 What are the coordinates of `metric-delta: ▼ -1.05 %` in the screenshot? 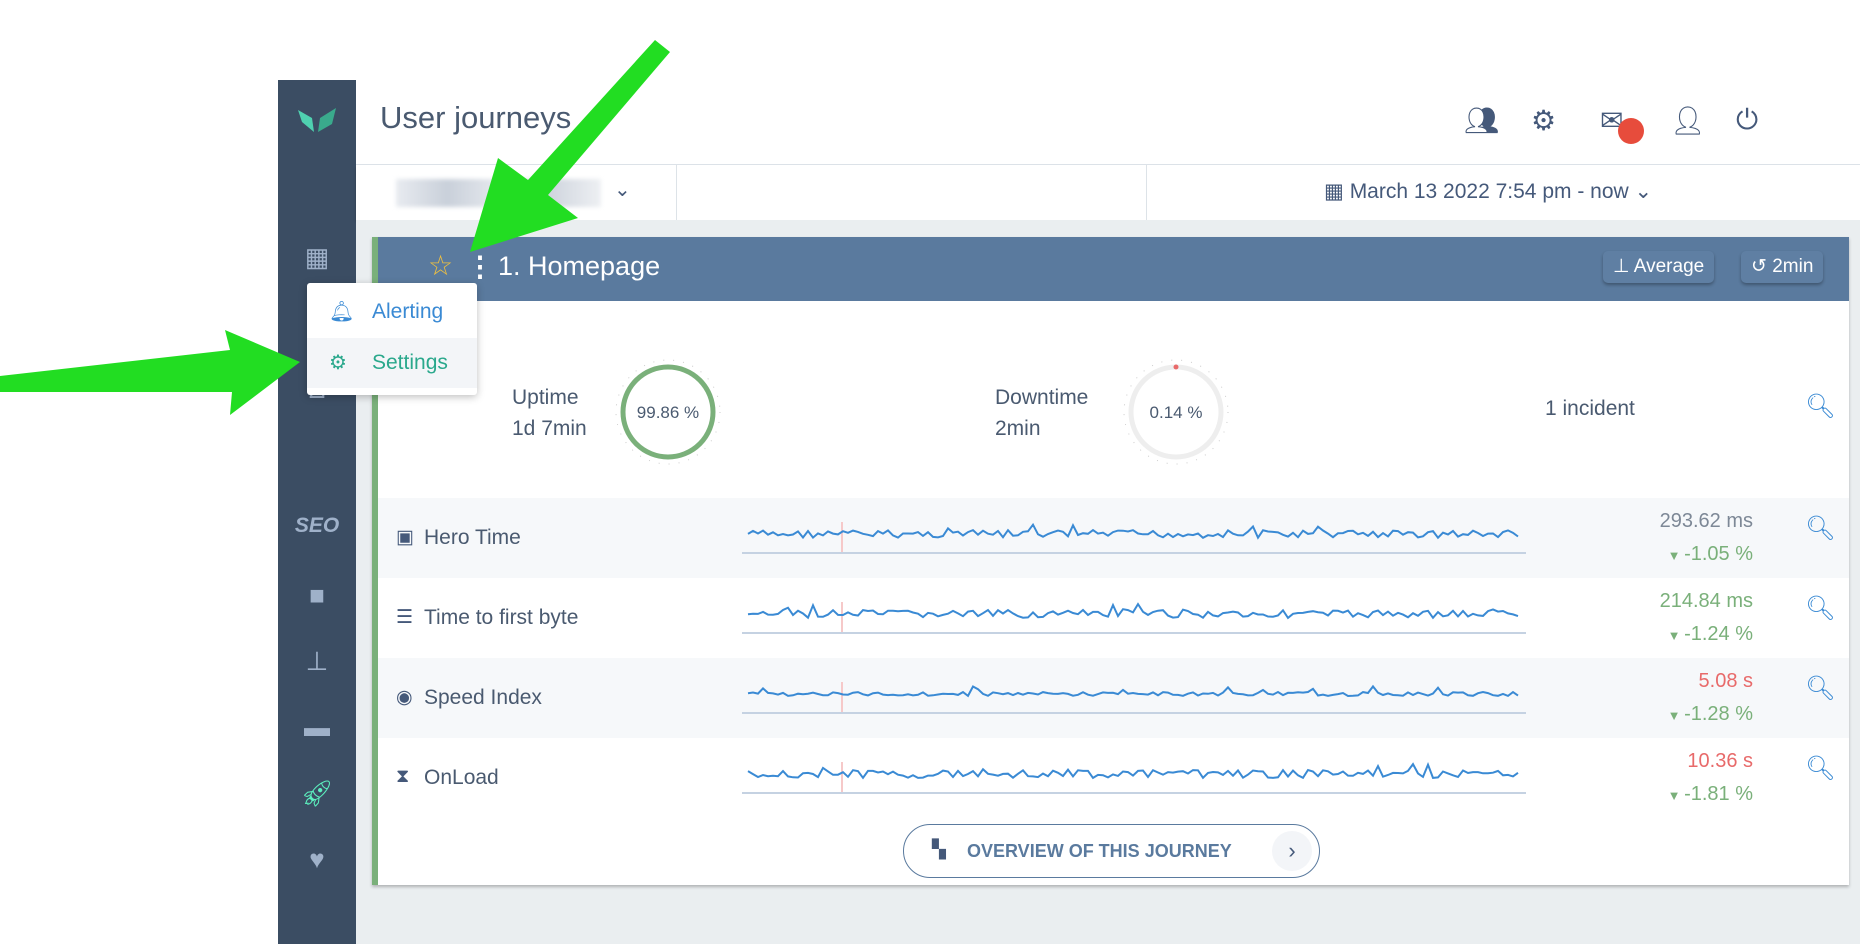 It's located at (1710, 554).